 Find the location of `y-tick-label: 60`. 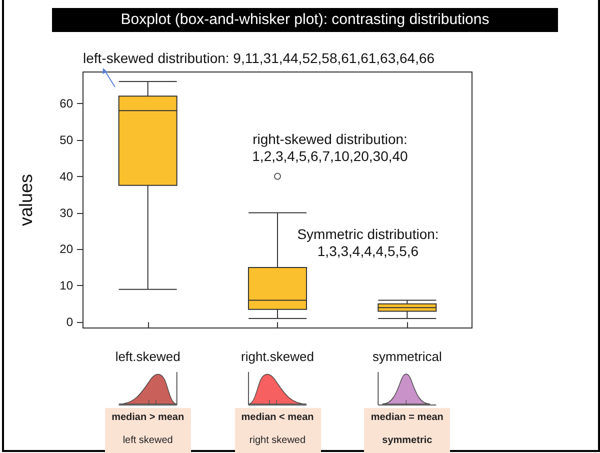

y-tick-label: 60 is located at coordinates (67, 103).